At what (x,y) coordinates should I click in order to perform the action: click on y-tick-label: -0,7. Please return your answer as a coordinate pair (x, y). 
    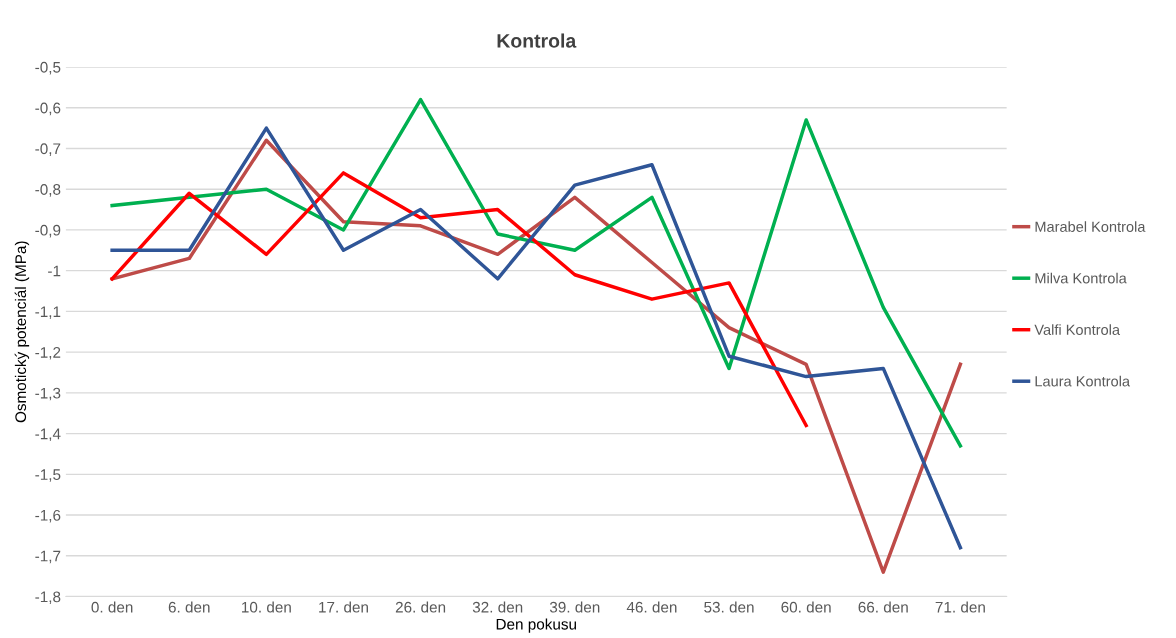
    Looking at the image, I should click on (48, 149).